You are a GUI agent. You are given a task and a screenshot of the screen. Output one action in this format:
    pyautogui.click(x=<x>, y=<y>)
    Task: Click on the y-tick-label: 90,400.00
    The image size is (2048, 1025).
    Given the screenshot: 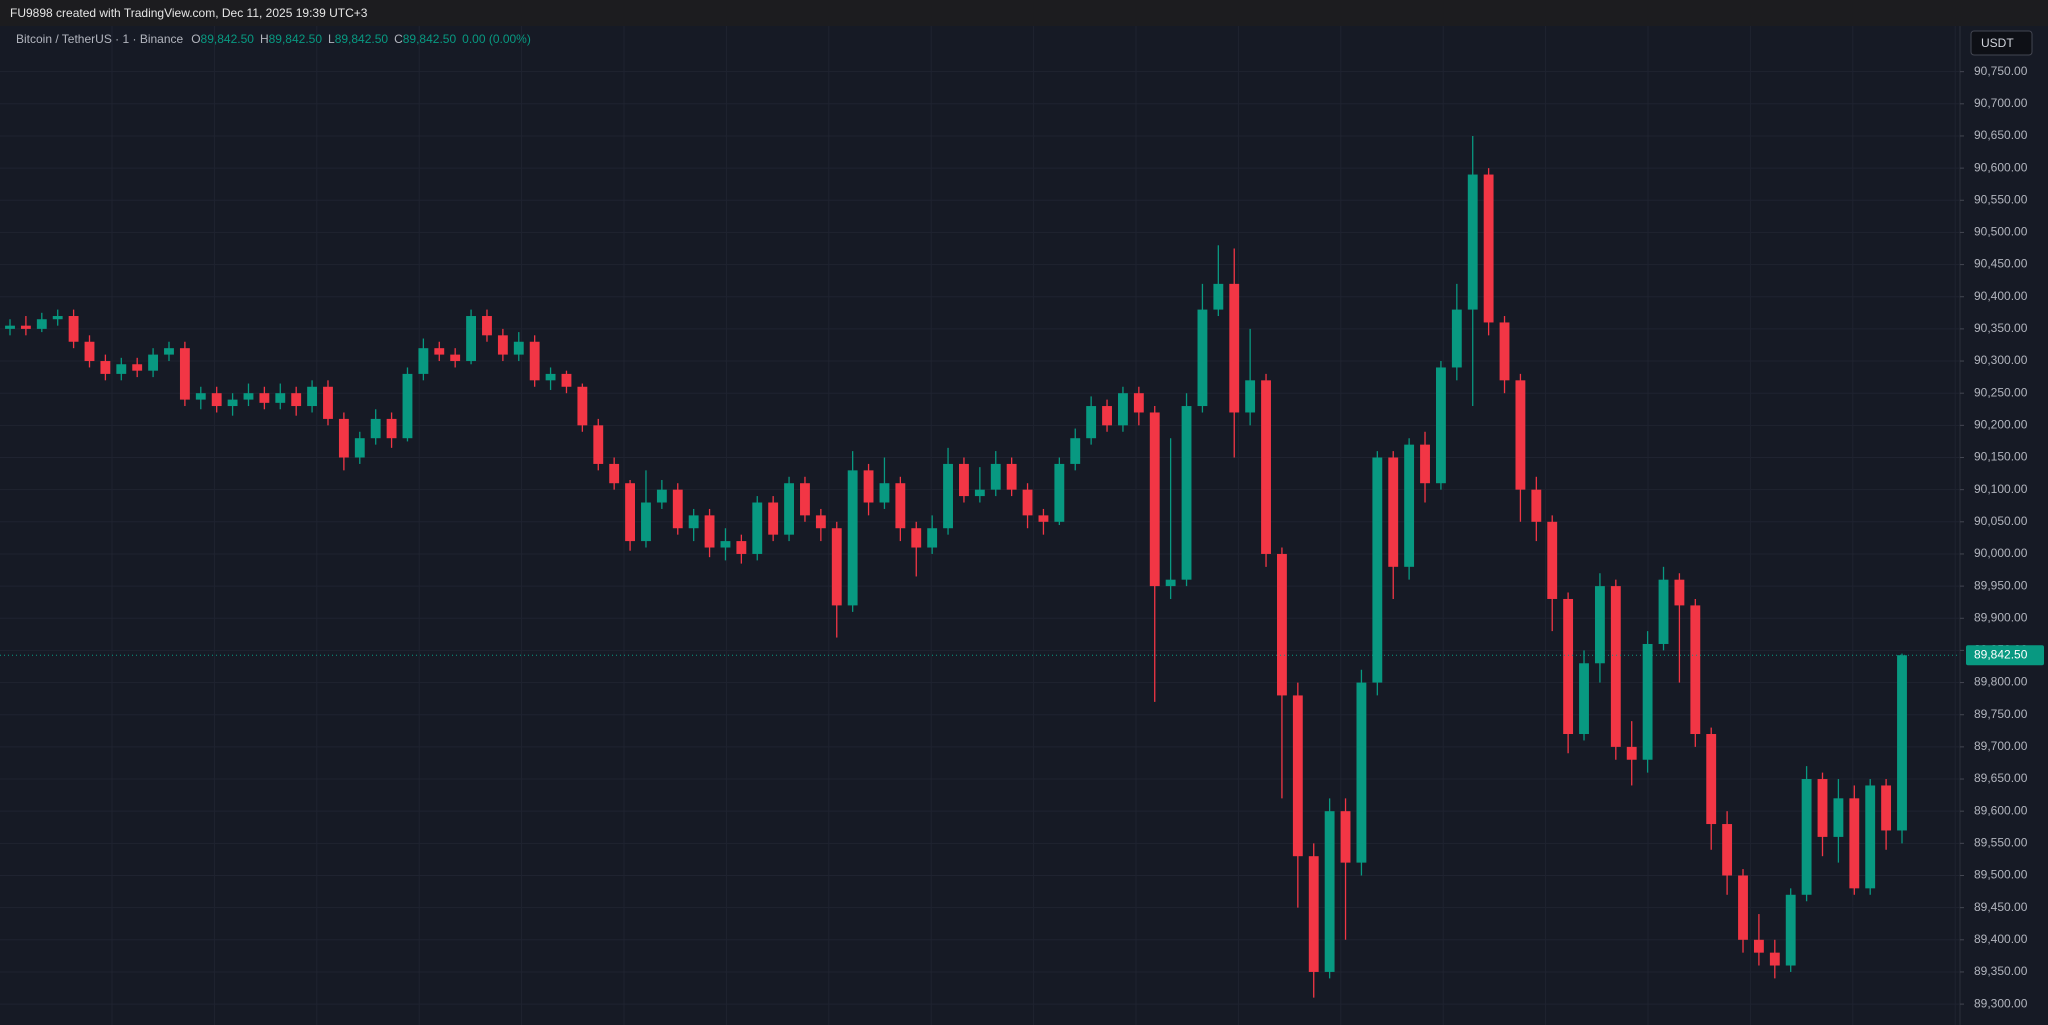 What is the action you would take?
    pyautogui.click(x=2001, y=296)
    